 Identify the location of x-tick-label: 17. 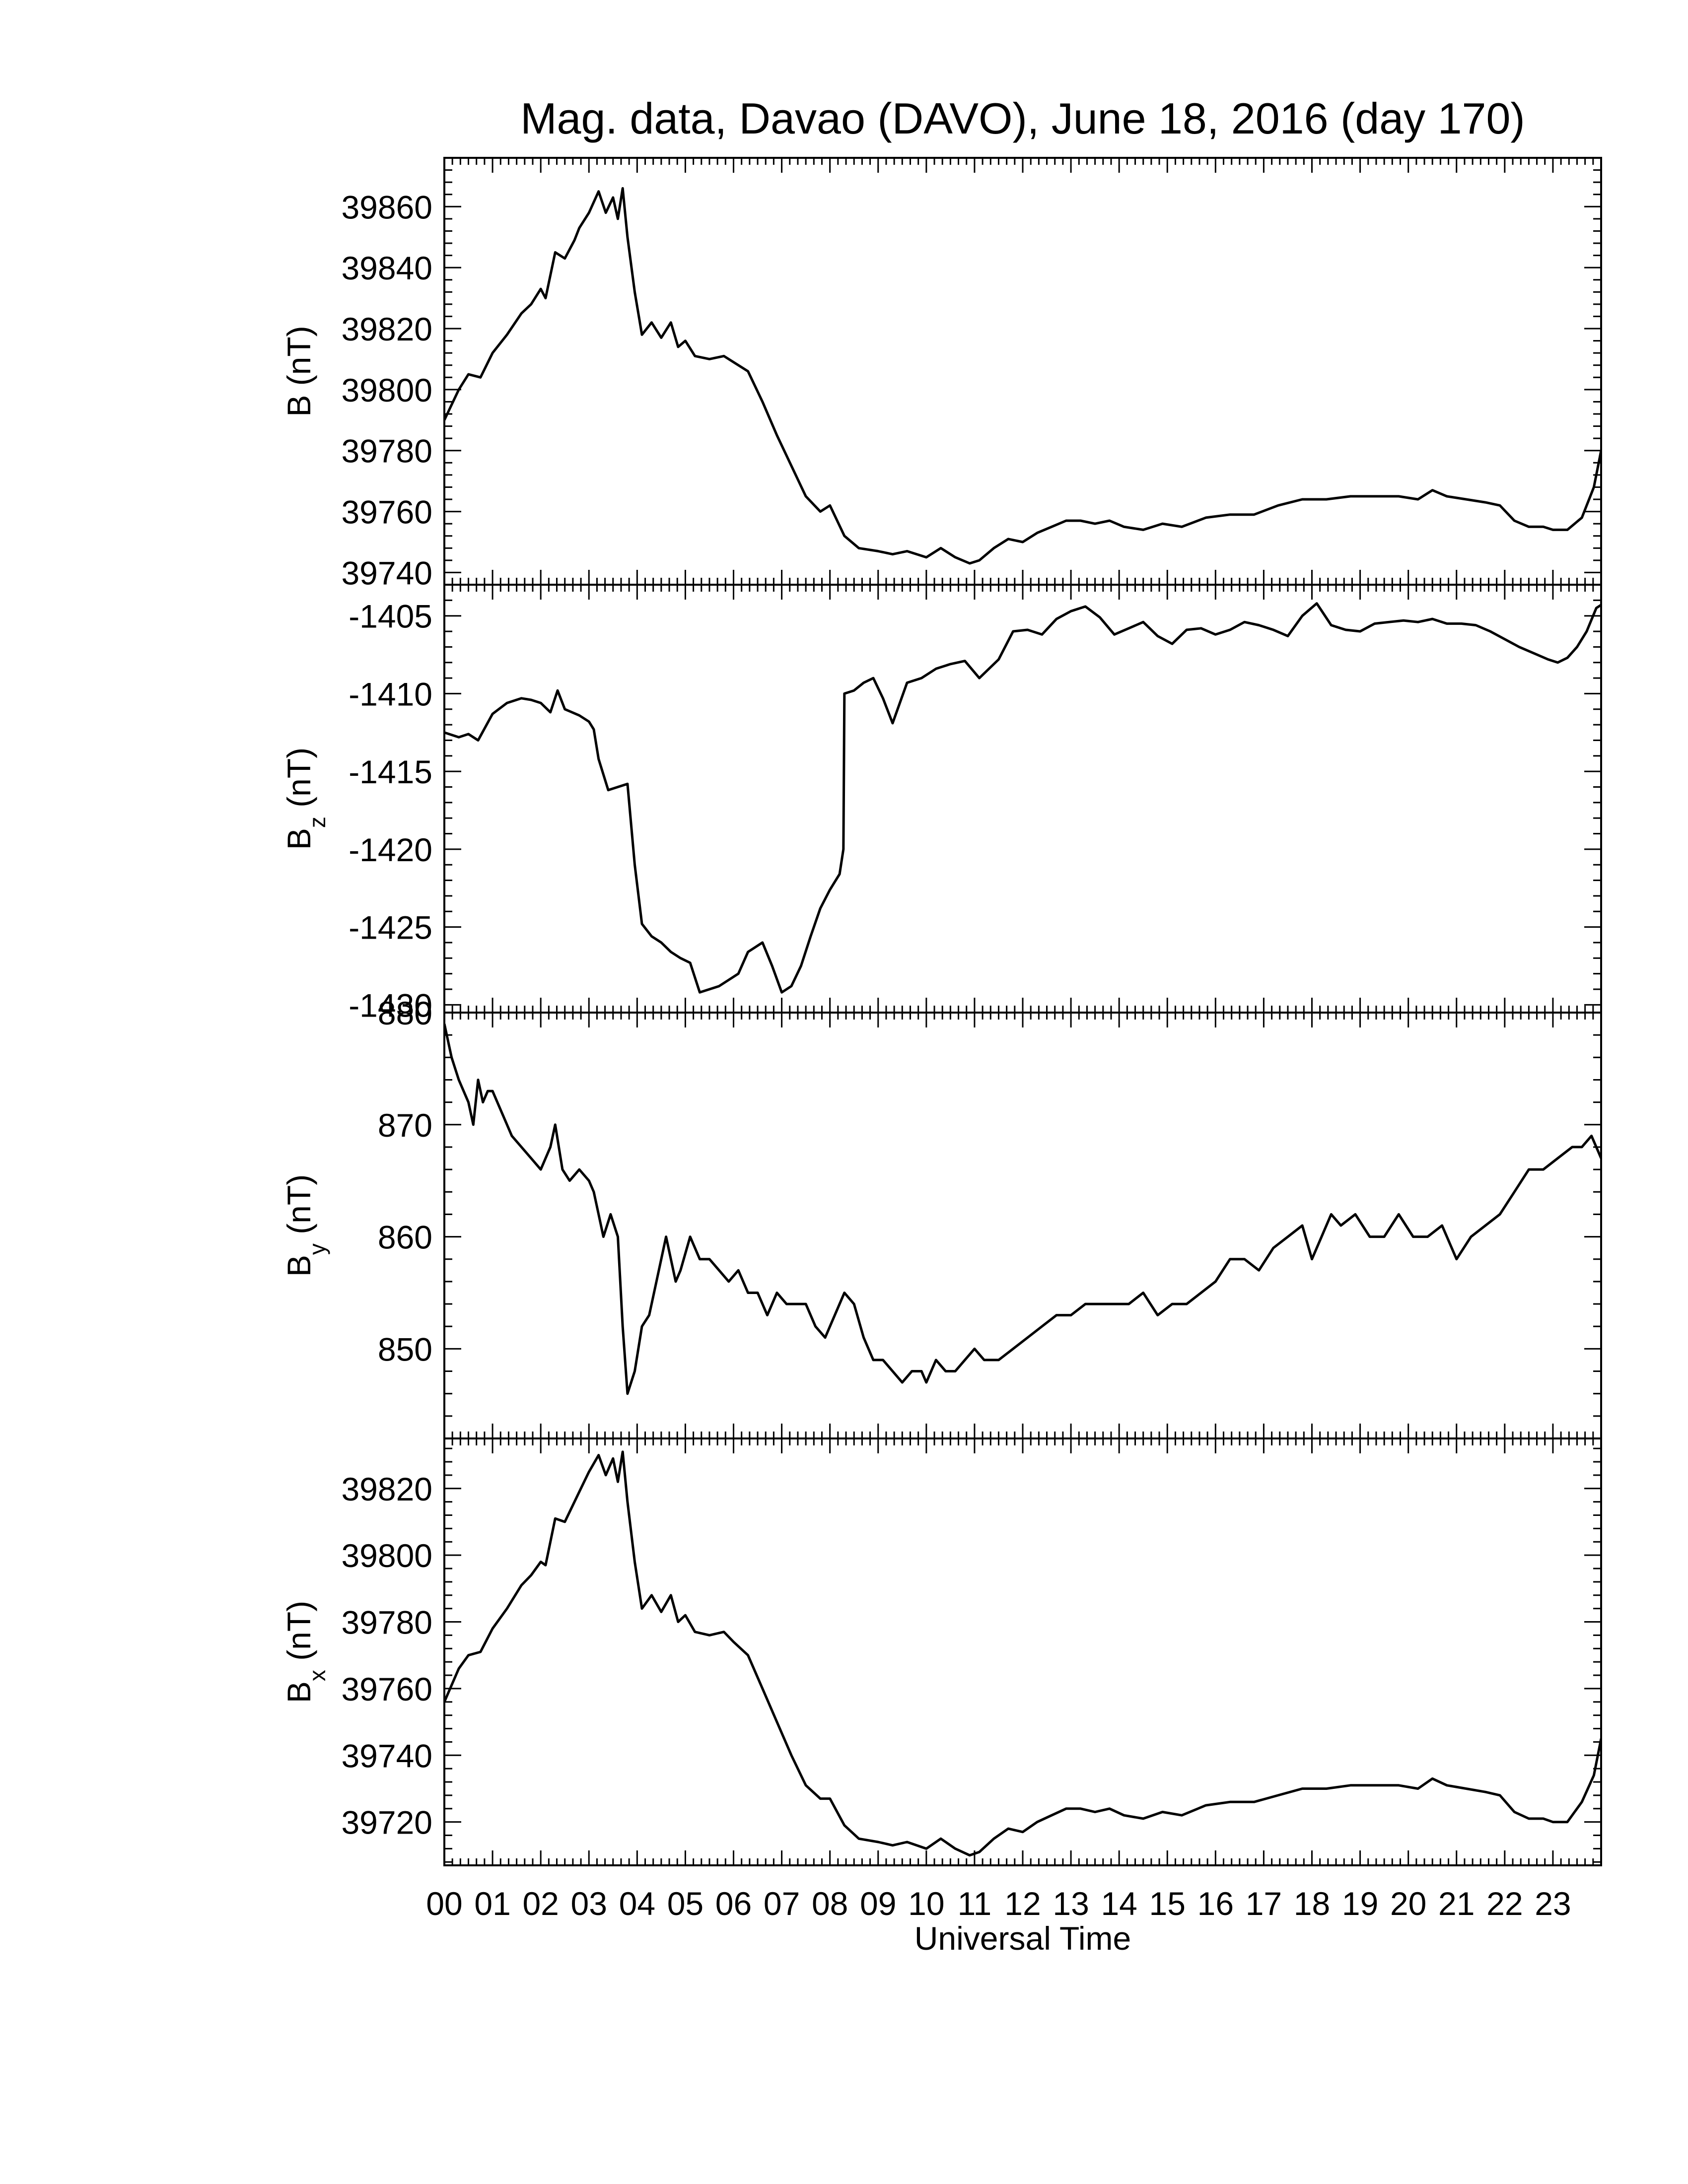
(1264, 1903).